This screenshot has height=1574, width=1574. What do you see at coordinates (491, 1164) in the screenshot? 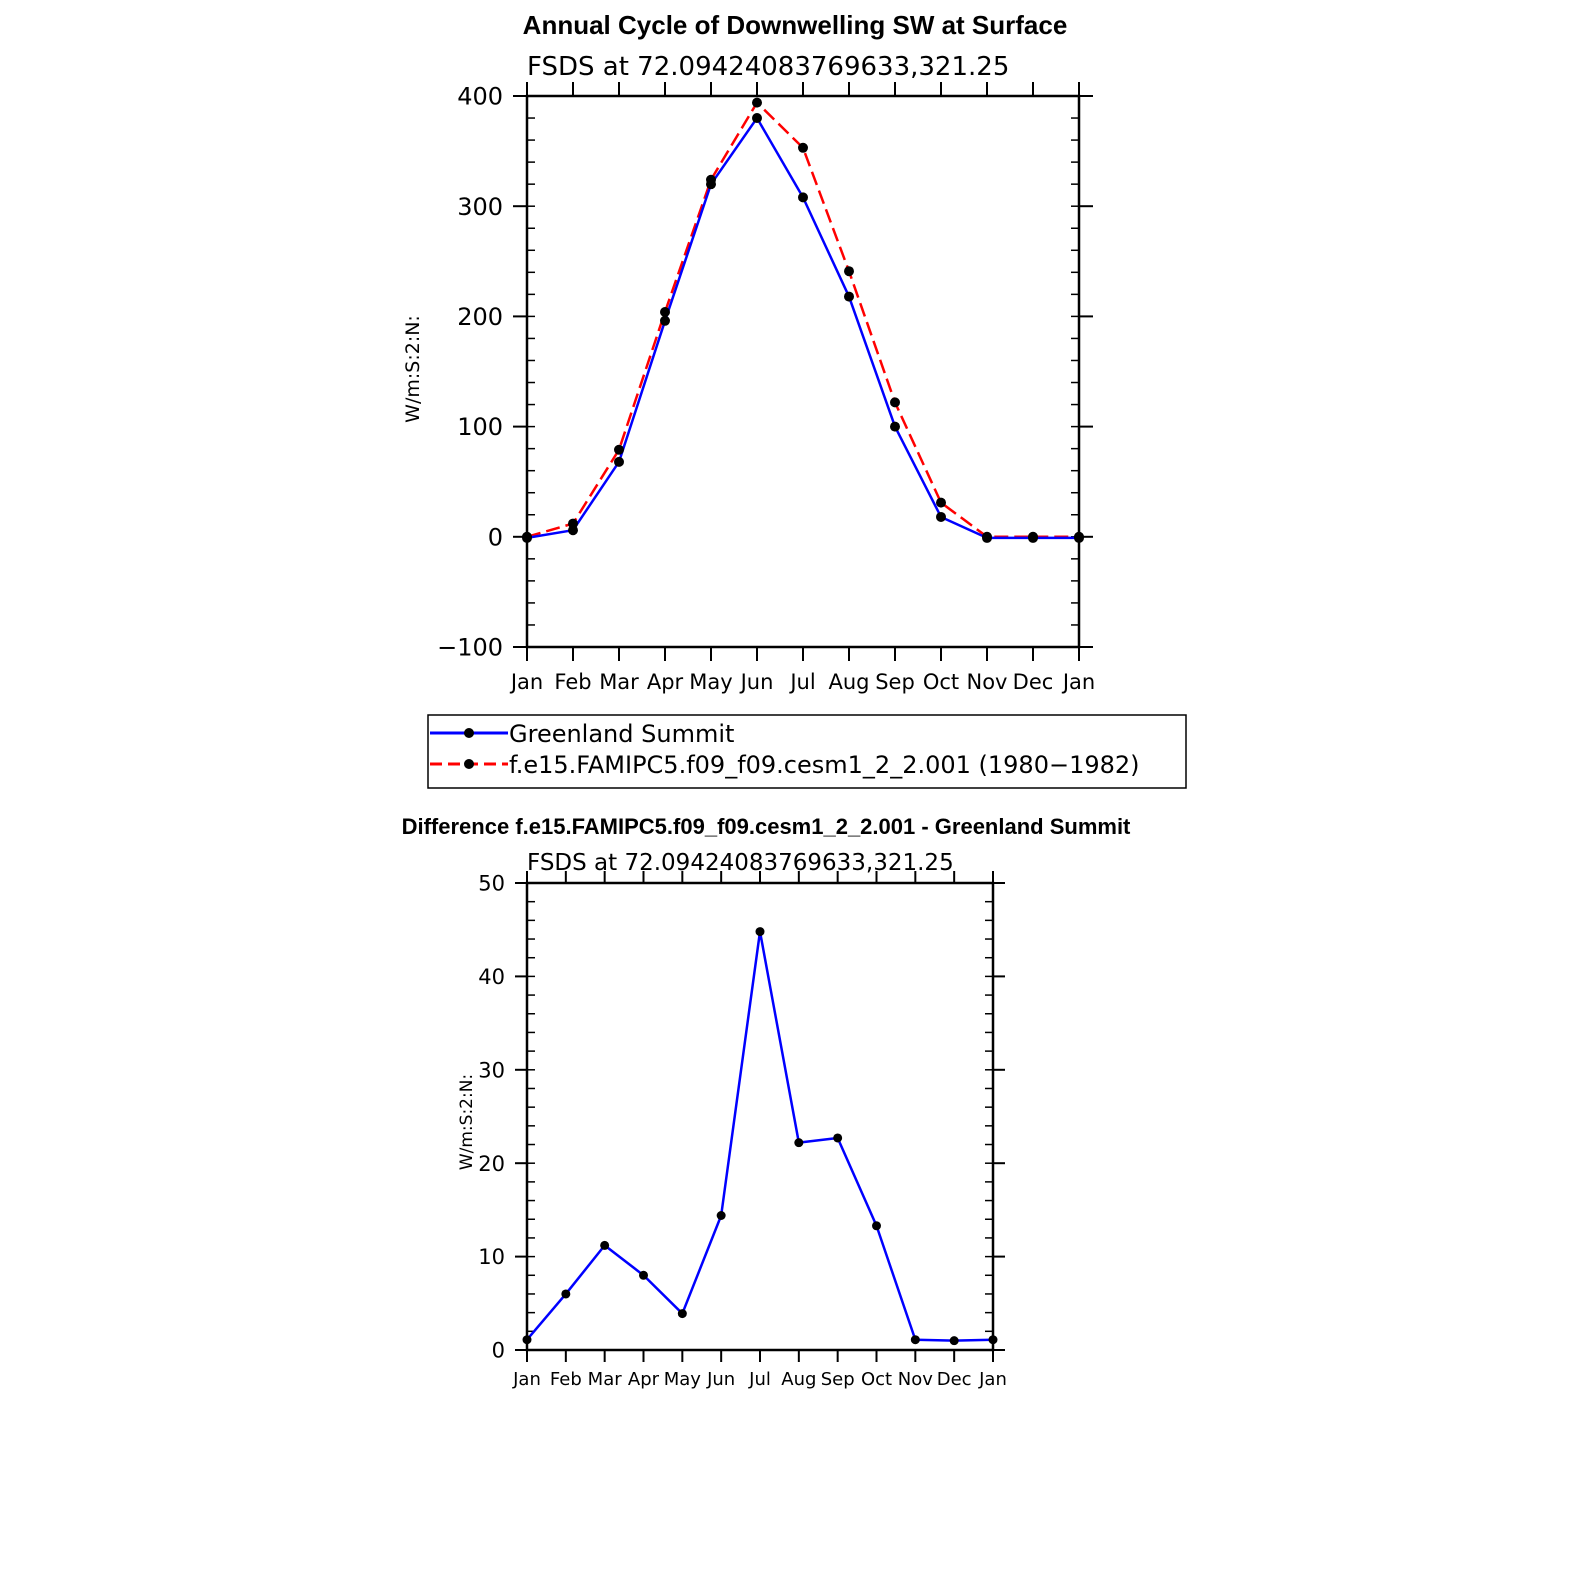
I see `y-tick-label: 20` at bounding box center [491, 1164].